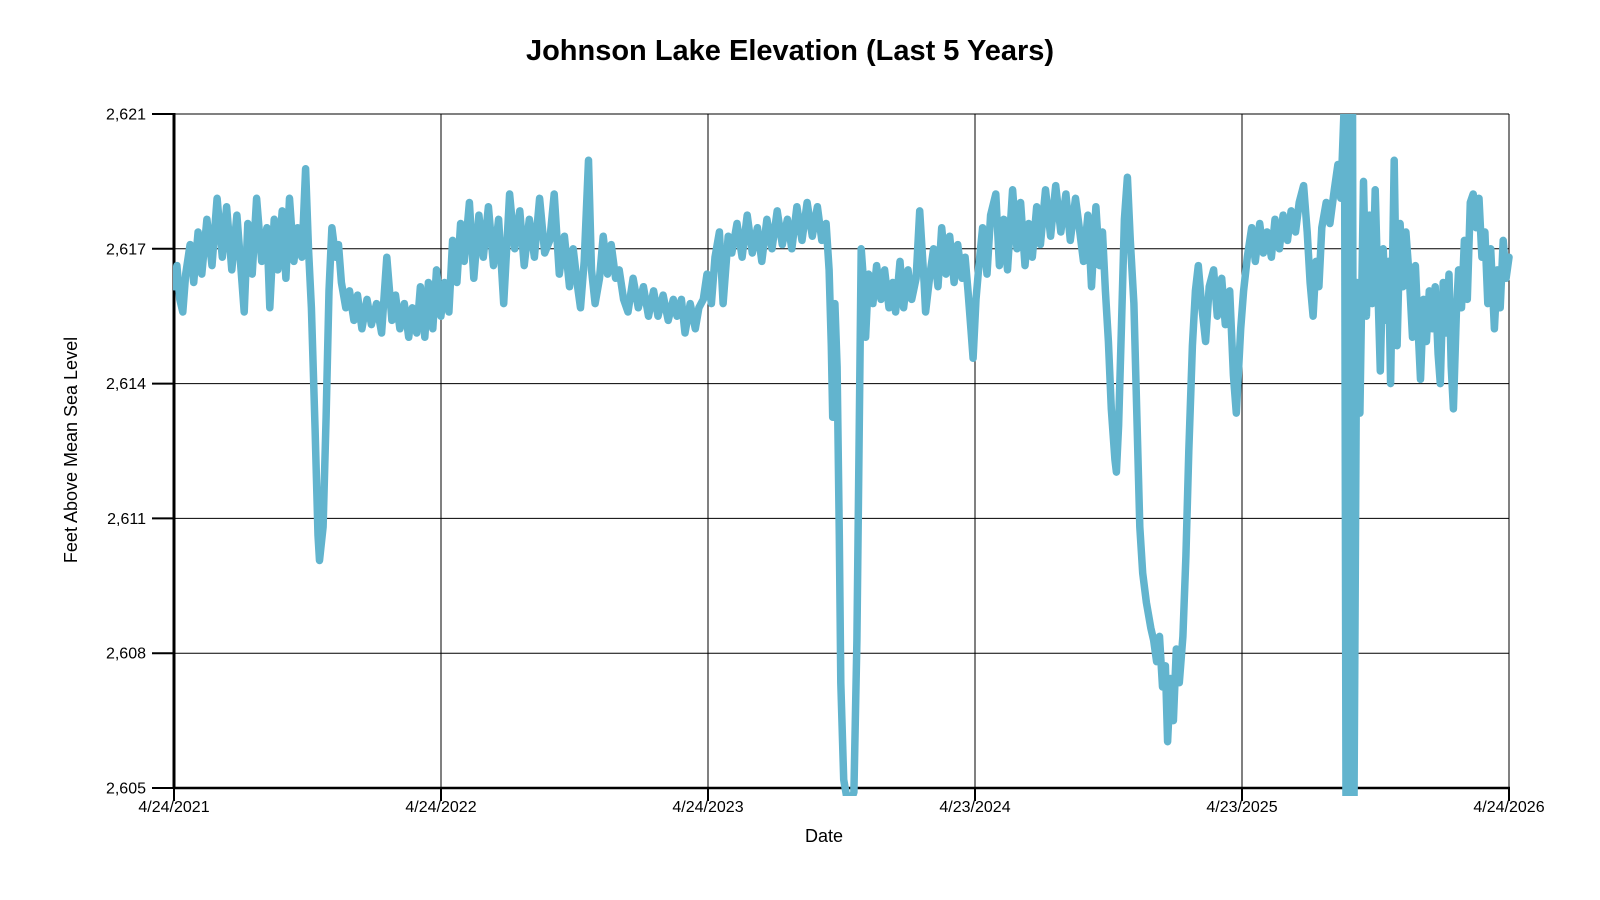  I want to click on x-tick-label: 4/24/2021, so click(173, 807).